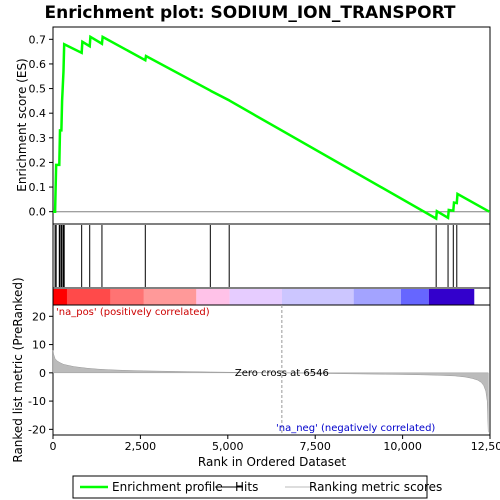 The image size is (500, 500). I want to click on negative-correlation-label: 'na_neg' (negatively correlated), so click(355, 428).